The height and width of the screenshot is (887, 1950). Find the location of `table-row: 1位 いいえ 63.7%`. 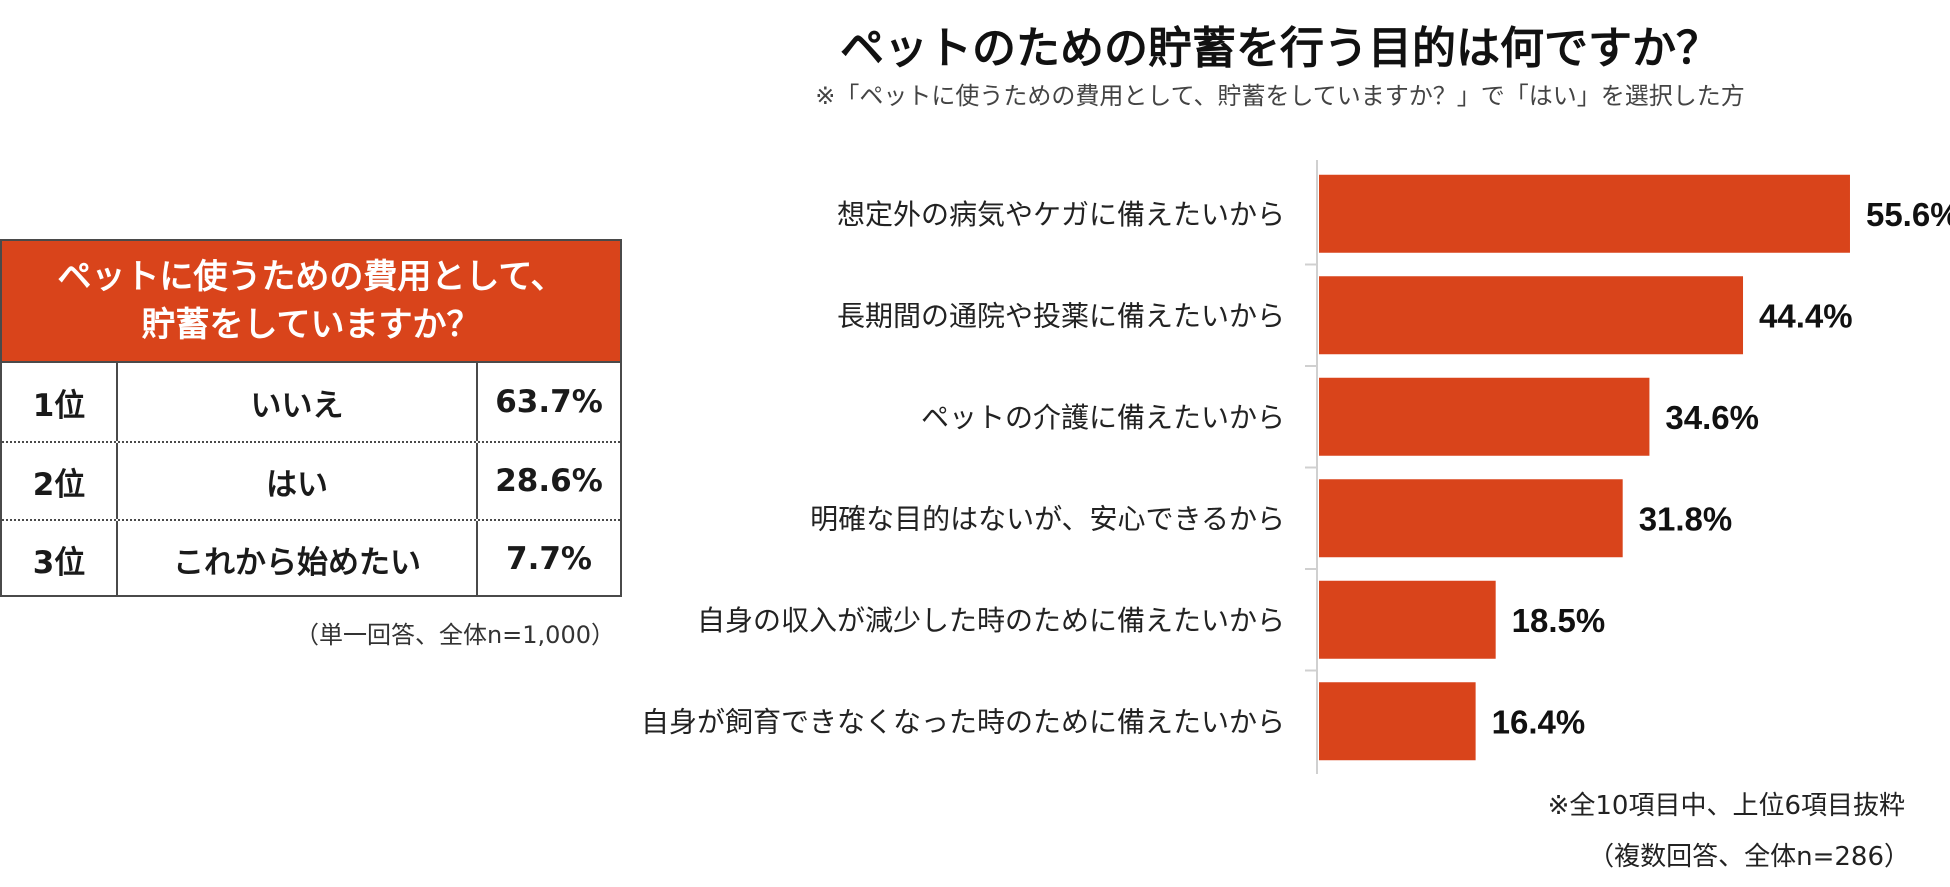

table-row: 1位 いいえ 63.7% is located at coordinates (311, 402).